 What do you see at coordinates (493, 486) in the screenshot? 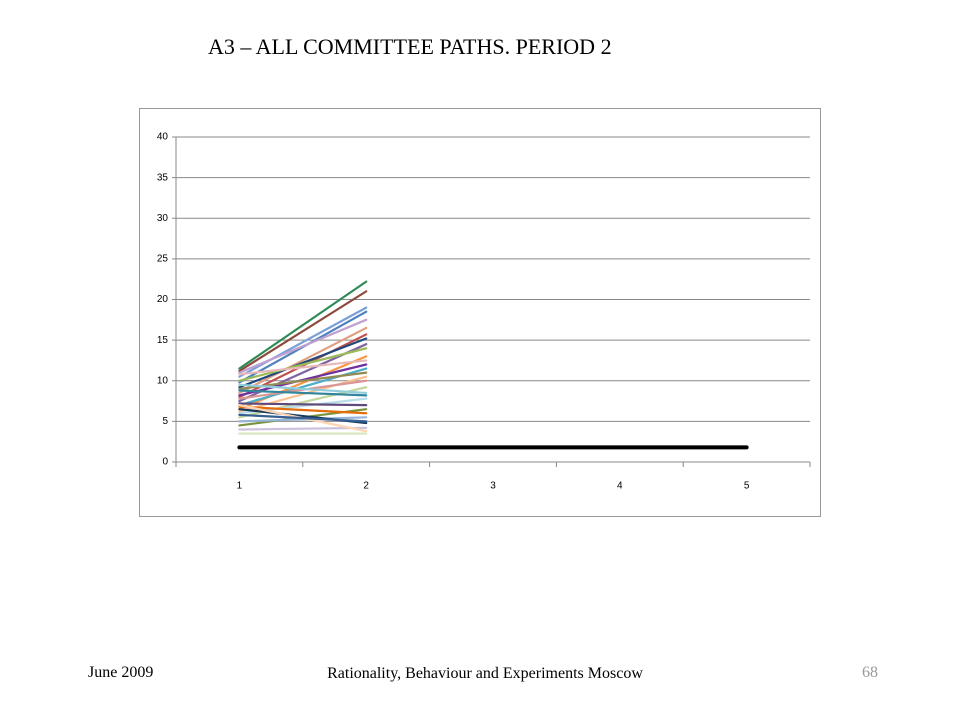
I see `x-tick-label: 3` at bounding box center [493, 486].